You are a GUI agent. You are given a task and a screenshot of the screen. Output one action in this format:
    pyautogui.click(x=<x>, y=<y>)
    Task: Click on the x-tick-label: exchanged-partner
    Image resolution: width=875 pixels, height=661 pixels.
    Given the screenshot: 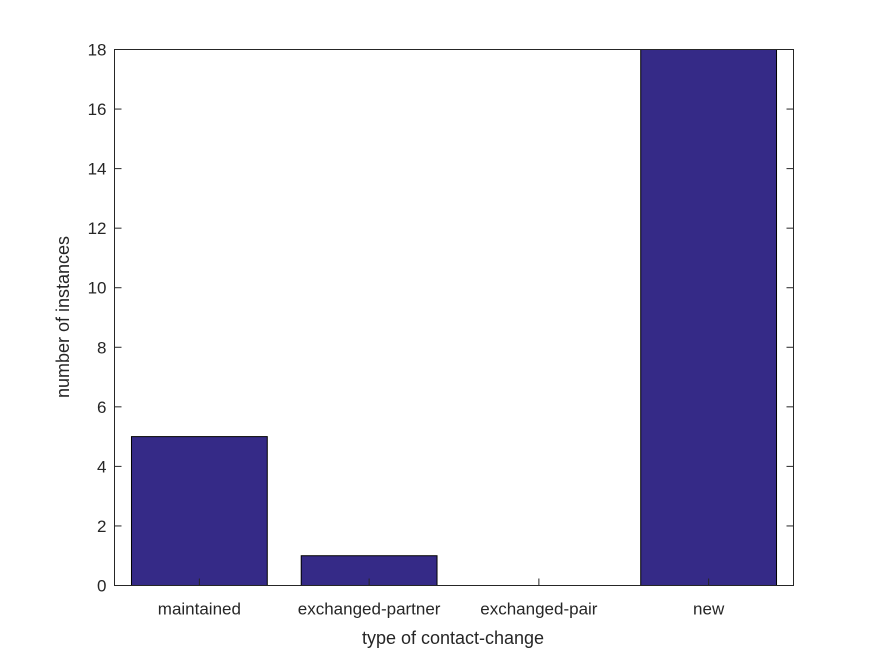 What is the action you would take?
    pyautogui.click(x=369, y=609)
    